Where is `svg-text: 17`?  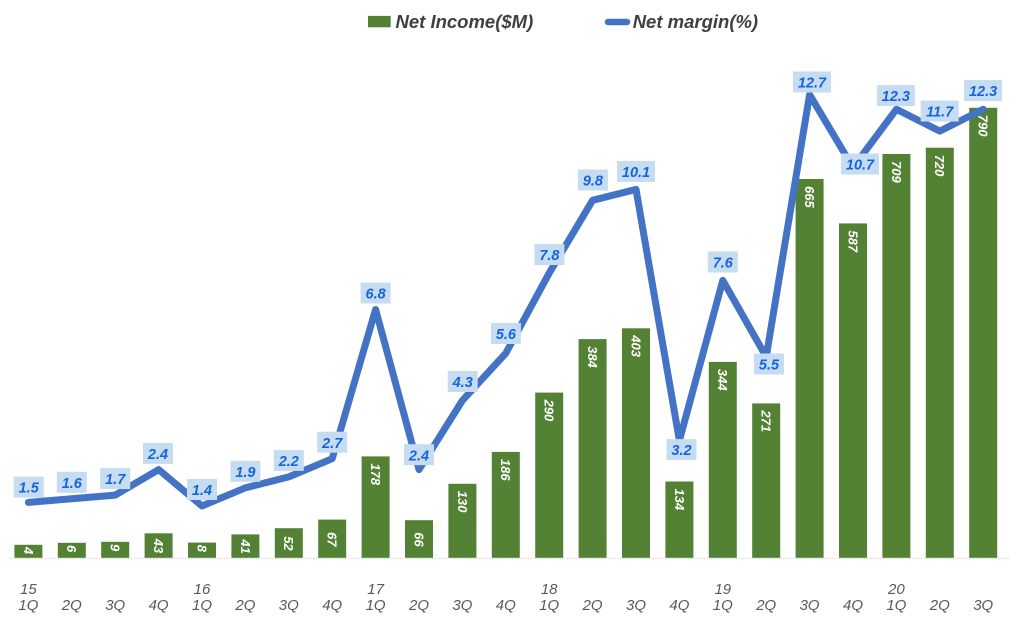
svg-text: 17 is located at coordinates (375, 589).